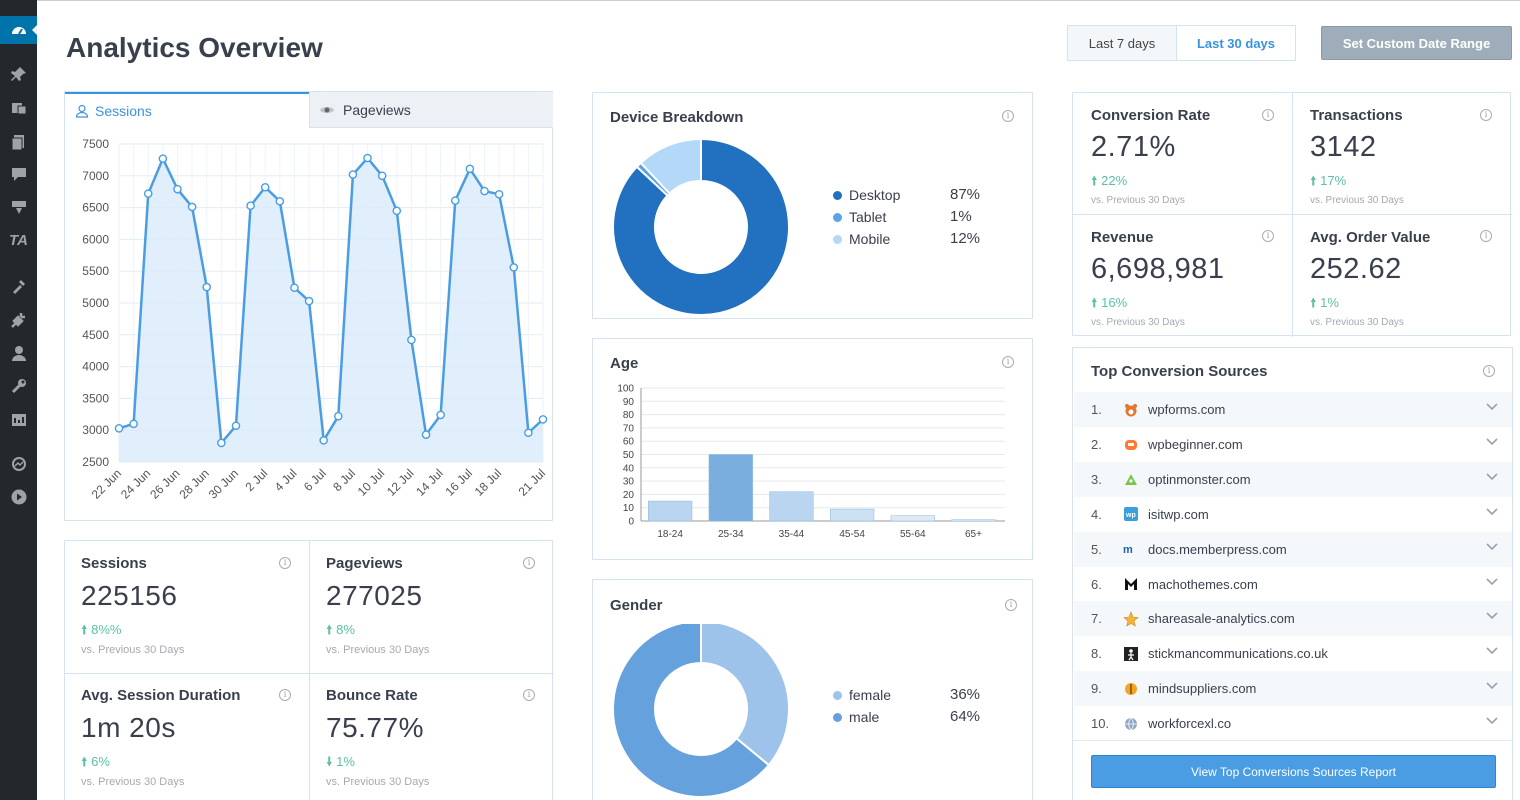  I want to click on tools-icon, so click(18, 386).